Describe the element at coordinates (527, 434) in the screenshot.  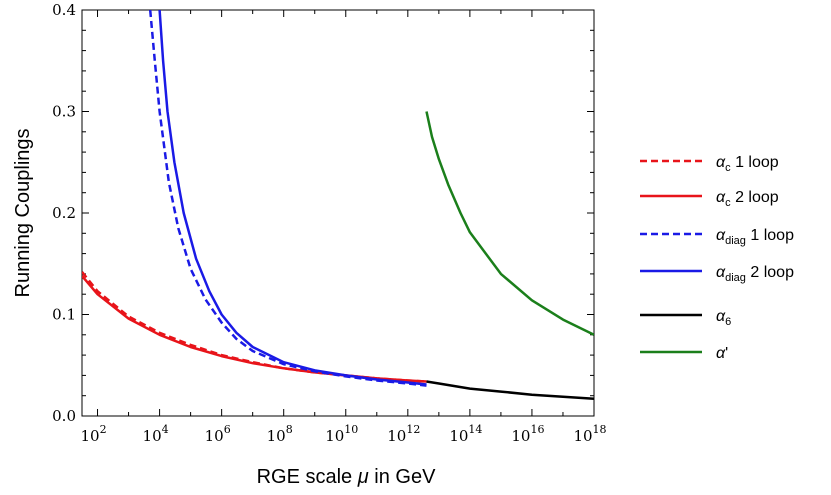
I see `x-tick-label: 10¹⁶` at that location.